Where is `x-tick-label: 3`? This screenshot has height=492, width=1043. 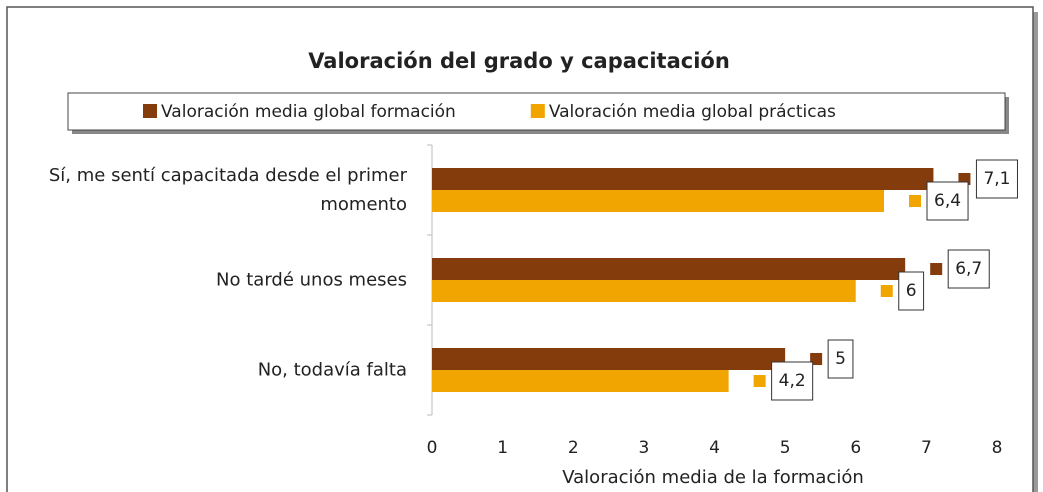 x-tick-label: 3 is located at coordinates (643, 448).